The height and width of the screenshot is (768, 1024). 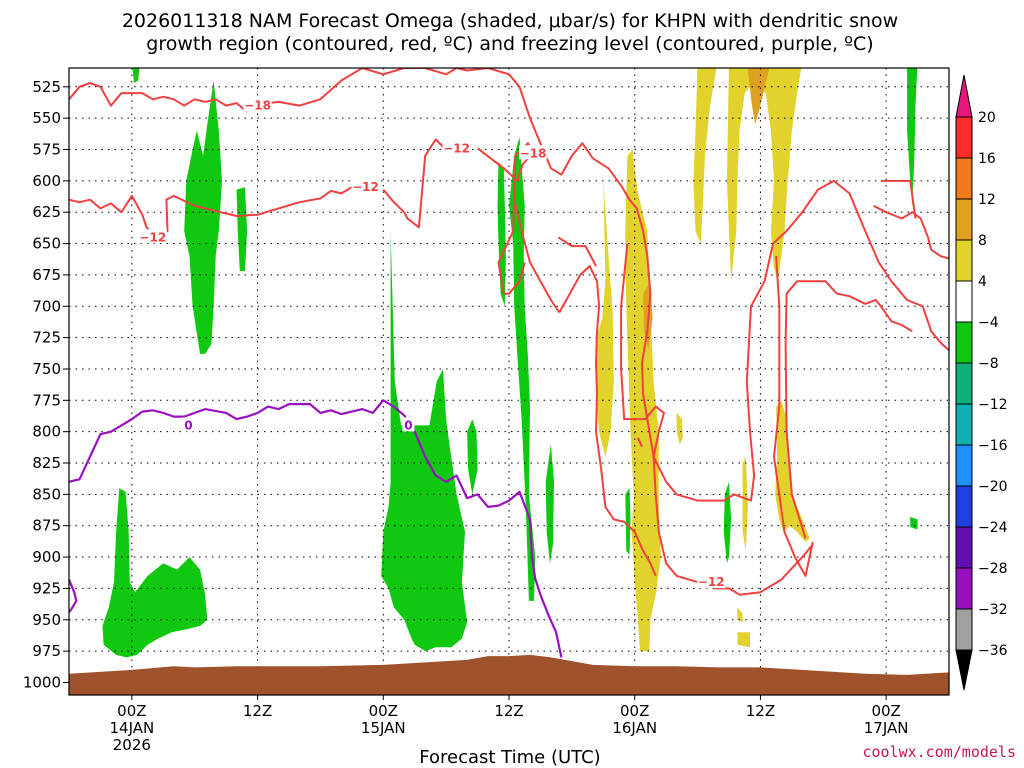 What do you see at coordinates (993, 487) in the screenshot?
I see `colorbar-label-9: −20` at bounding box center [993, 487].